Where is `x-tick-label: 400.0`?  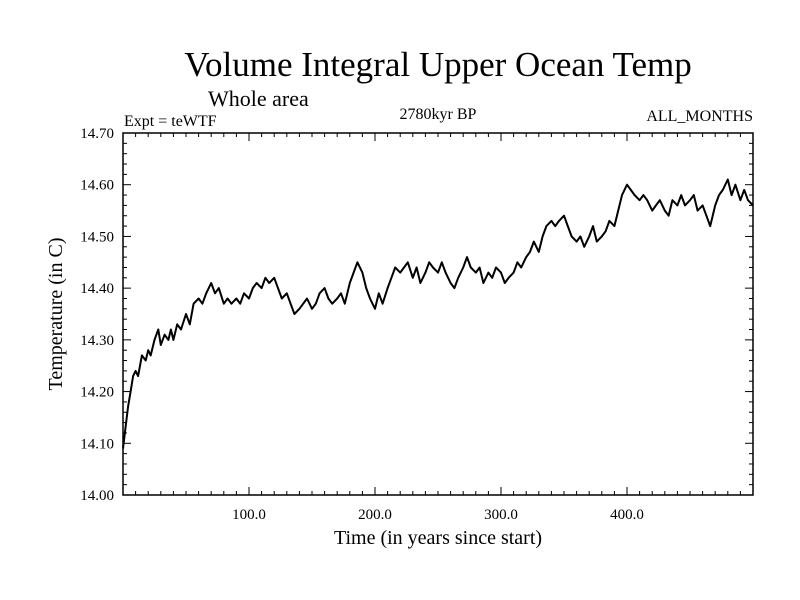 x-tick-label: 400.0 is located at coordinates (627, 515).